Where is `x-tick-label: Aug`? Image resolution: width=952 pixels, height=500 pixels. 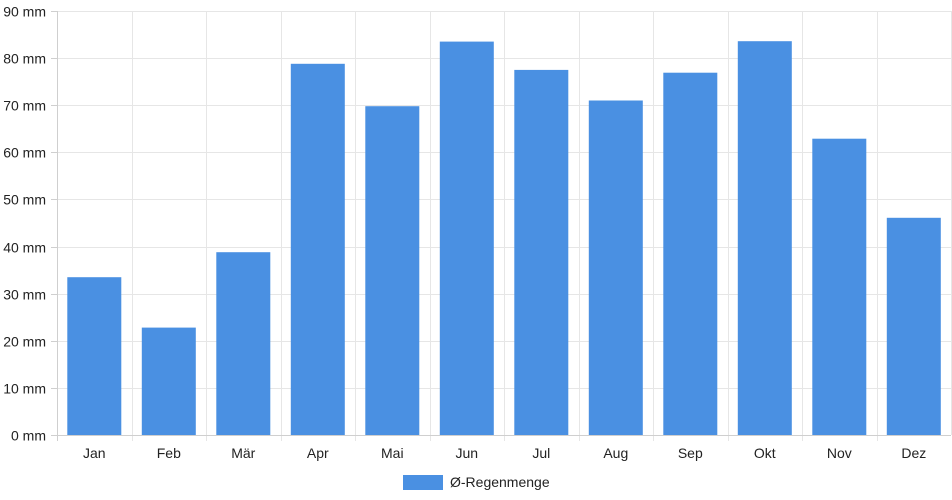 x-tick-label: Aug is located at coordinates (615, 453).